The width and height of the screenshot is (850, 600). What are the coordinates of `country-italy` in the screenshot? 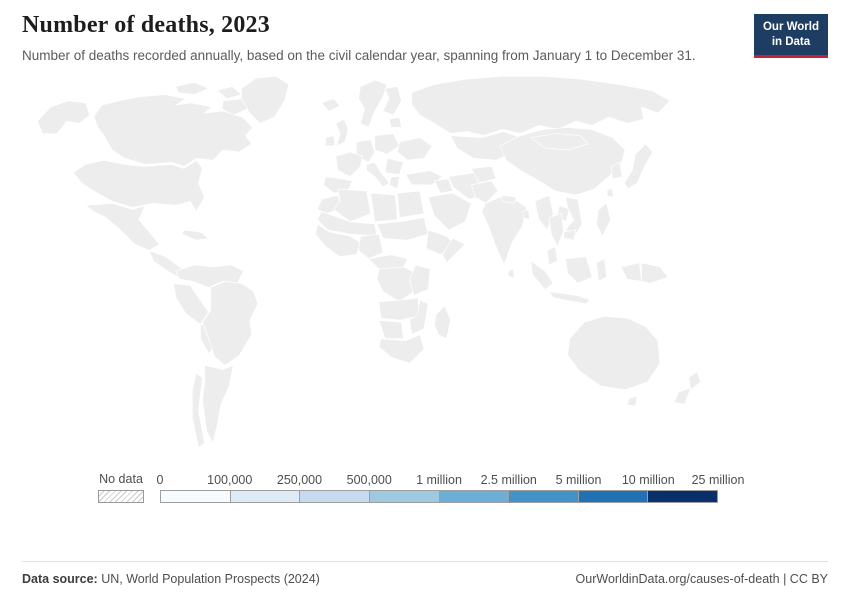 It's located at (378, 174).